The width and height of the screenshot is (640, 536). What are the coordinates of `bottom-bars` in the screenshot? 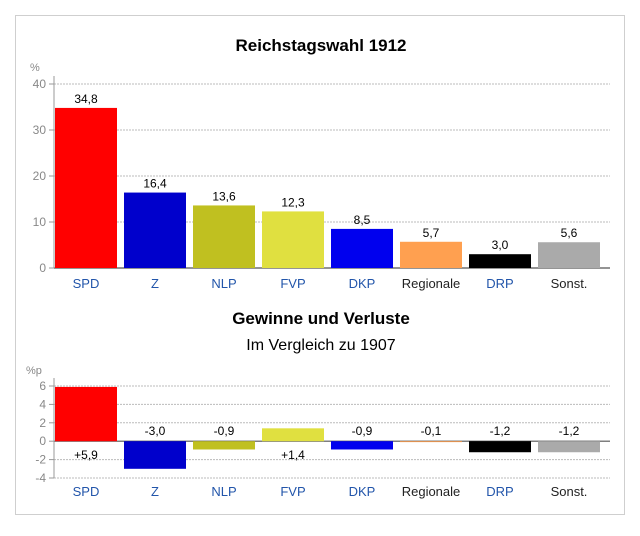 It's located at (327, 427).